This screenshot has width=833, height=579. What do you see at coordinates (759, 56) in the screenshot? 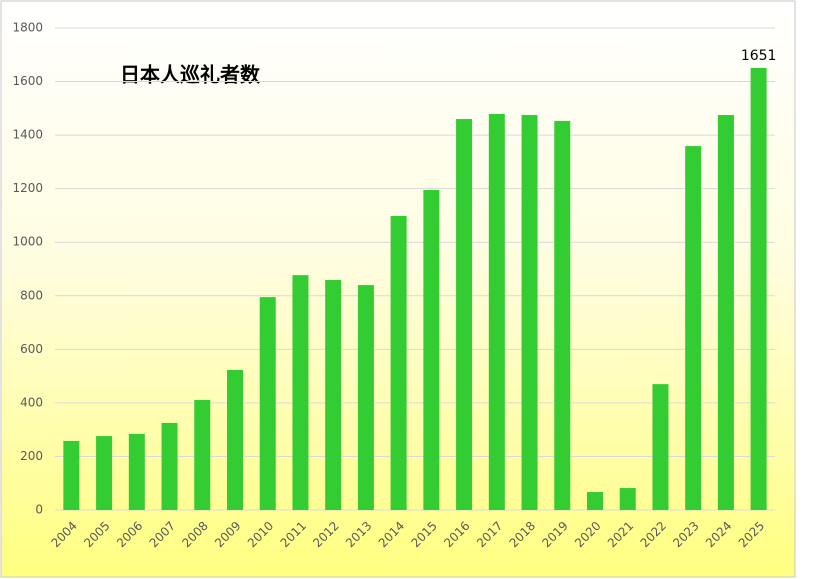
I see `data-label: 1651` at bounding box center [759, 56].